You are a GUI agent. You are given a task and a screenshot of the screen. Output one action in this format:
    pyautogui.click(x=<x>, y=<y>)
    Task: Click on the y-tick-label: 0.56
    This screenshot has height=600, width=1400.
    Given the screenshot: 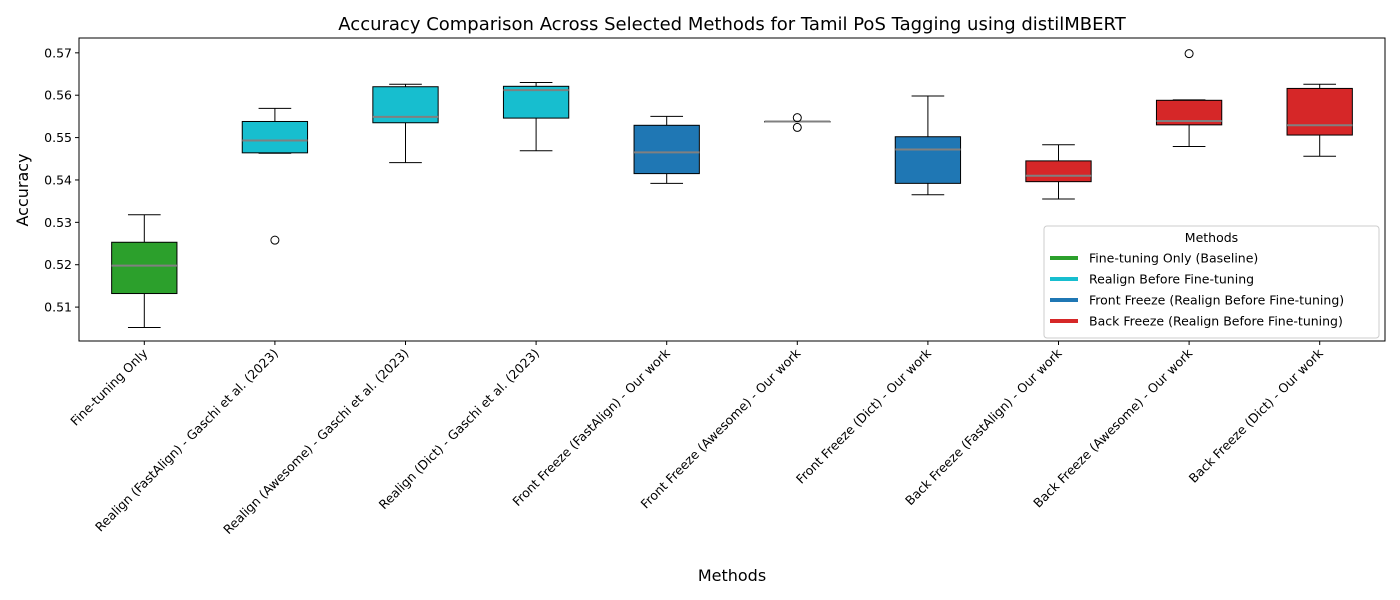 What is the action you would take?
    pyautogui.click(x=58, y=95)
    